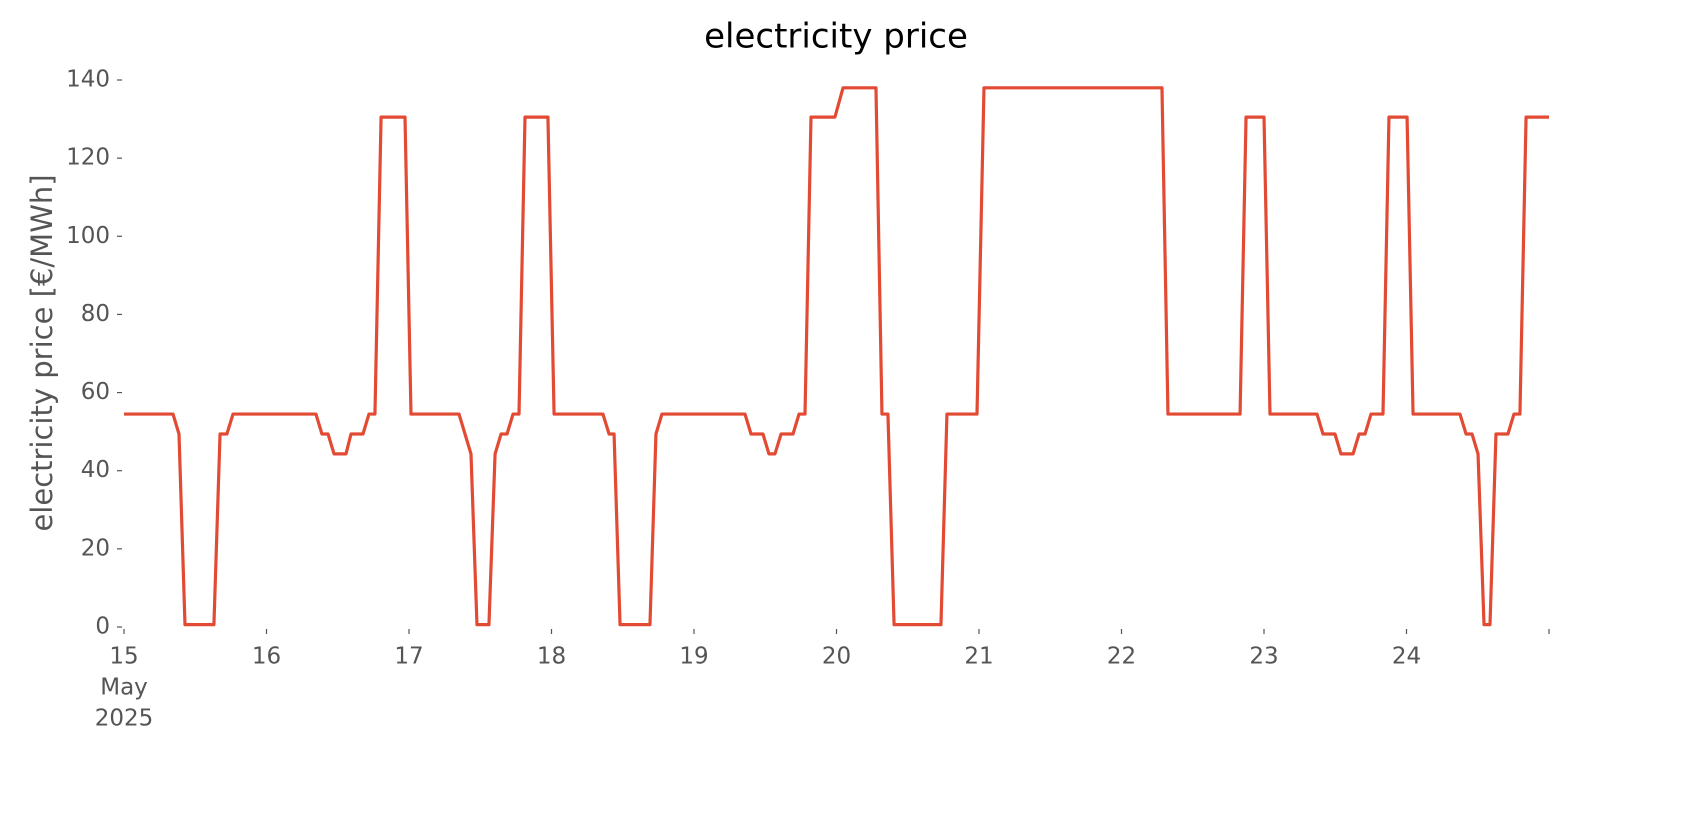 Image resolution: width=1706 pixels, height=819 pixels. What do you see at coordinates (124, 719) in the screenshot?
I see `x-offset-label: 2025` at bounding box center [124, 719].